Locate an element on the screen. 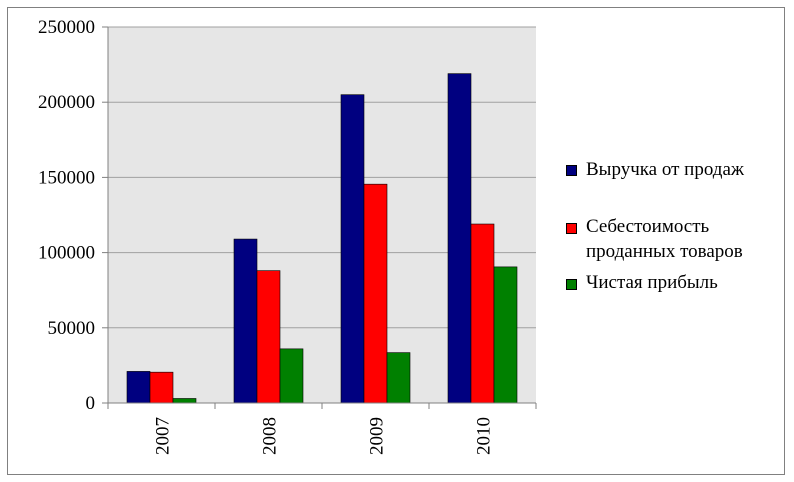  x-tick-label: 2007 is located at coordinates (163, 436).